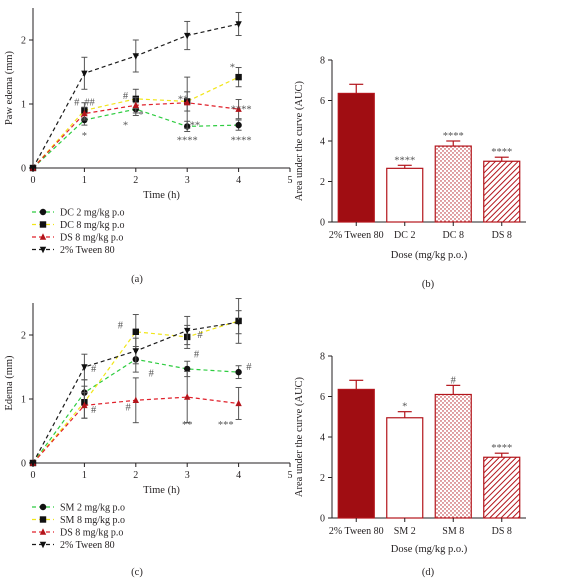  I want to click on x-tick-label: 0, so click(33, 180).